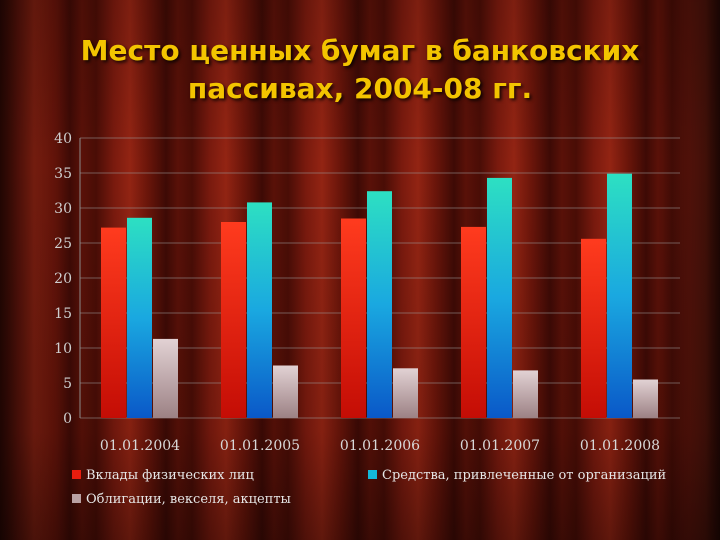 The width and height of the screenshot is (720, 540). What do you see at coordinates (620, 446) in the screenshot?
I see `x-tick-label: 01.01.2008` at bounding box center [620, 446].